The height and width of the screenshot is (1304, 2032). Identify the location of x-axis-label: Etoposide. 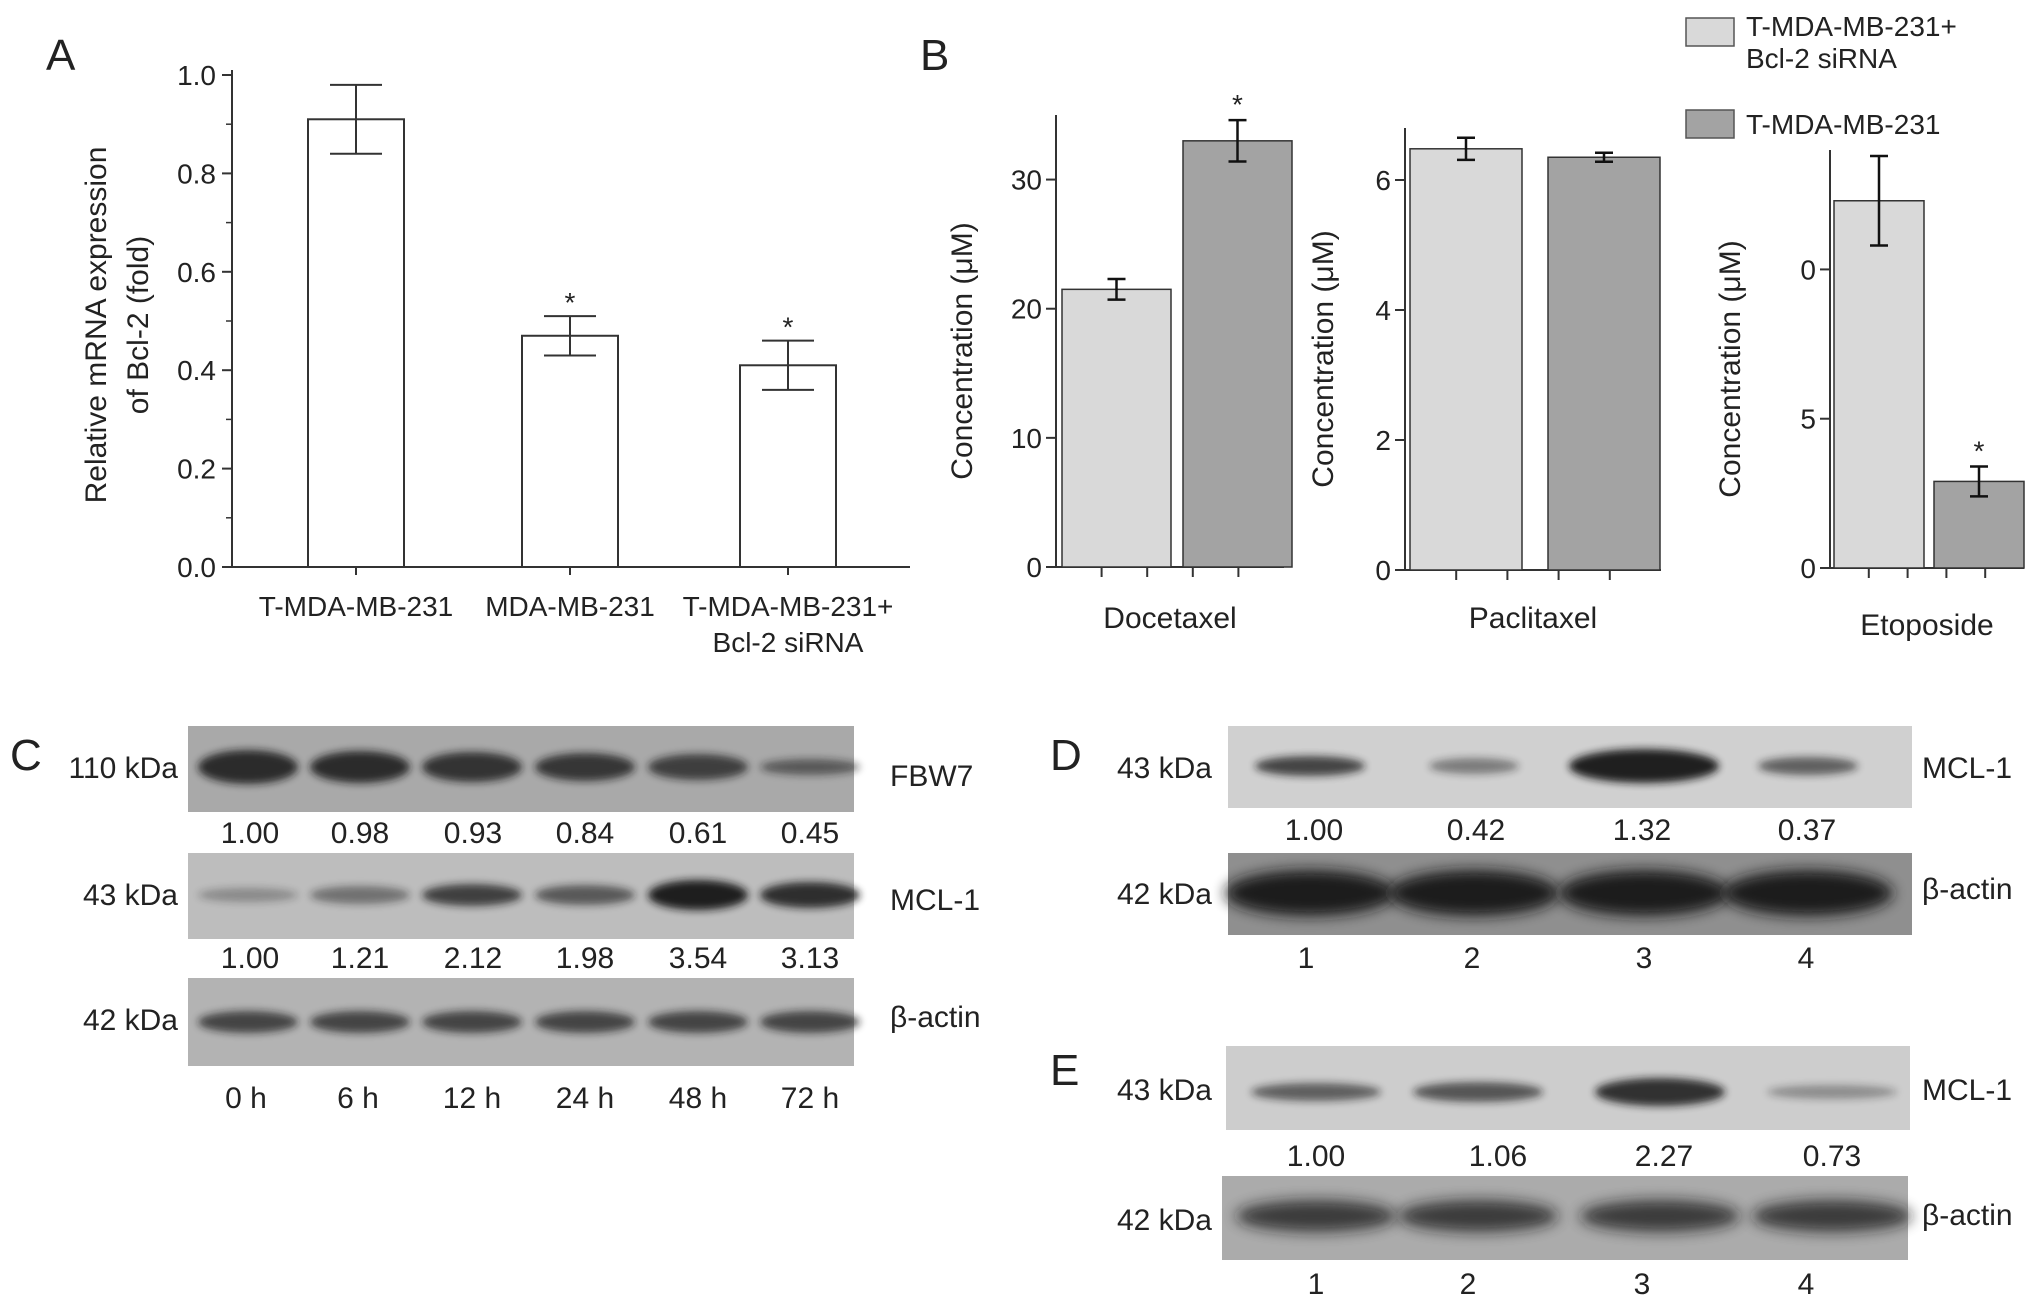
(1926, 625).